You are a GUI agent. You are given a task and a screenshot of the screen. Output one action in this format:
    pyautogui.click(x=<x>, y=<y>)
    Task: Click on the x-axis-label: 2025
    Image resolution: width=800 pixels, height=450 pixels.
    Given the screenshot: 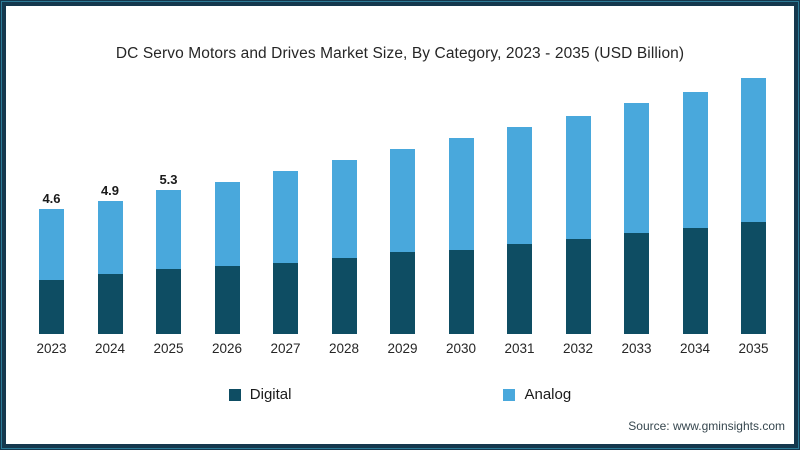 What is the action you would take?
    pyautogui.click(x=168, y=348)
    